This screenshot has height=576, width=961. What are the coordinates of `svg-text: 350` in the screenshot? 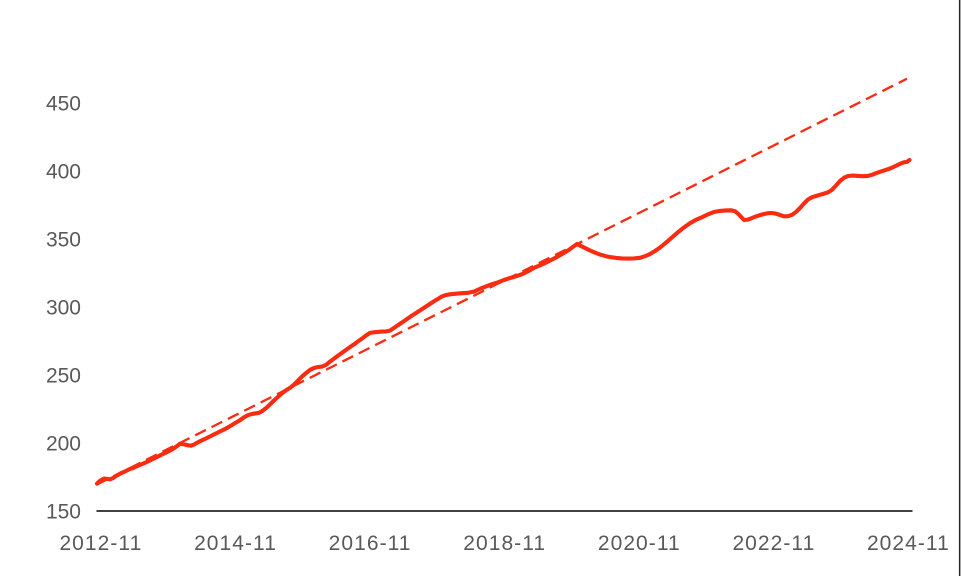 It's located at (63, 240).